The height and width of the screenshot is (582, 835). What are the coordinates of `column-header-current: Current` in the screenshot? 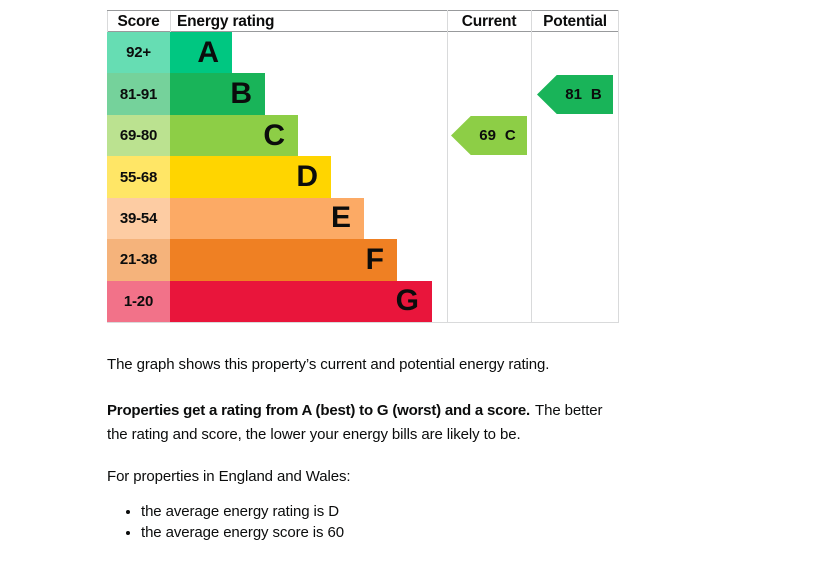 It's located at (489, 21).